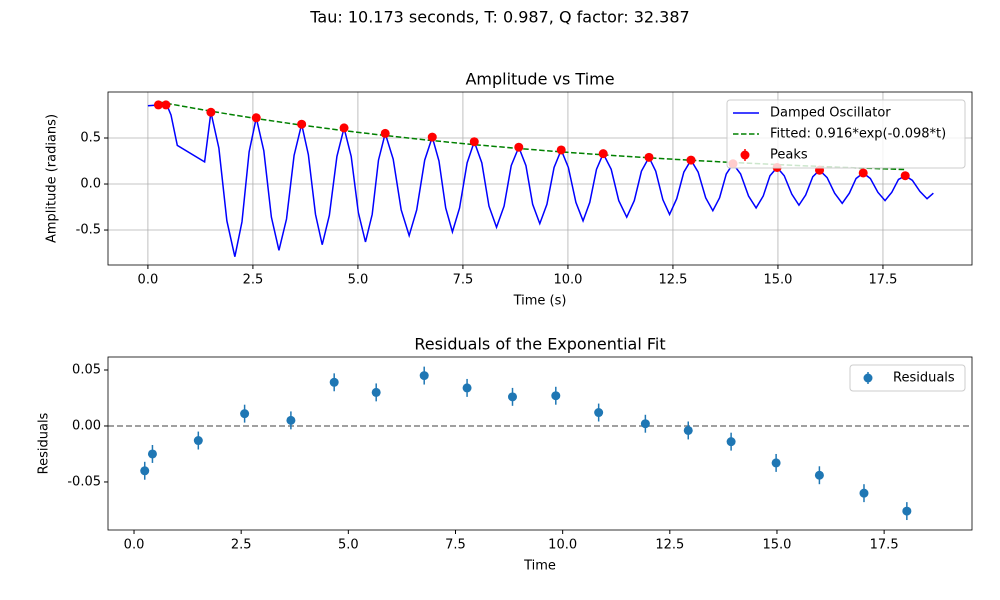 The width and height of the screenshot is (1000, 600). I want to click on chart-title: Amplitude vs Time, so click(539, 79).